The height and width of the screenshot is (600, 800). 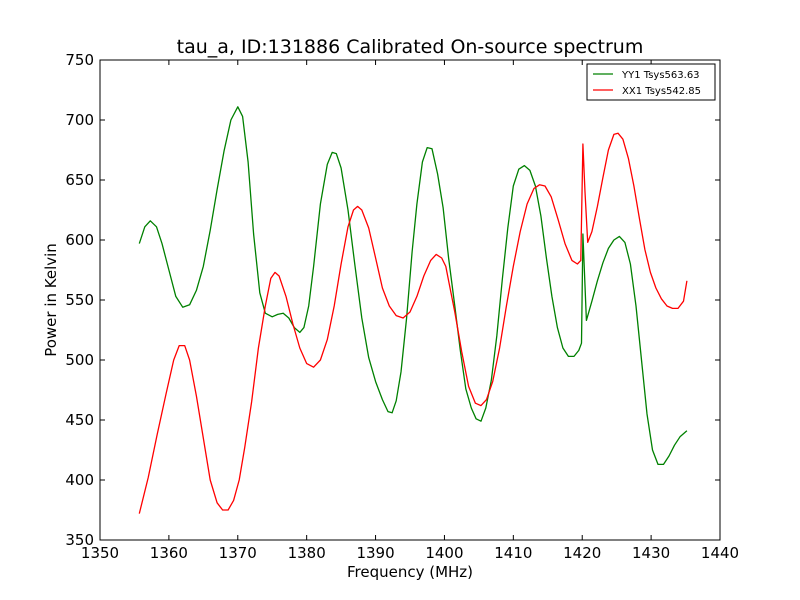 What do you see at coordinates (51, 300) in the screenshot?
I see `y-axis-label: Power in Kelvin` at bounding box center [51, 300].